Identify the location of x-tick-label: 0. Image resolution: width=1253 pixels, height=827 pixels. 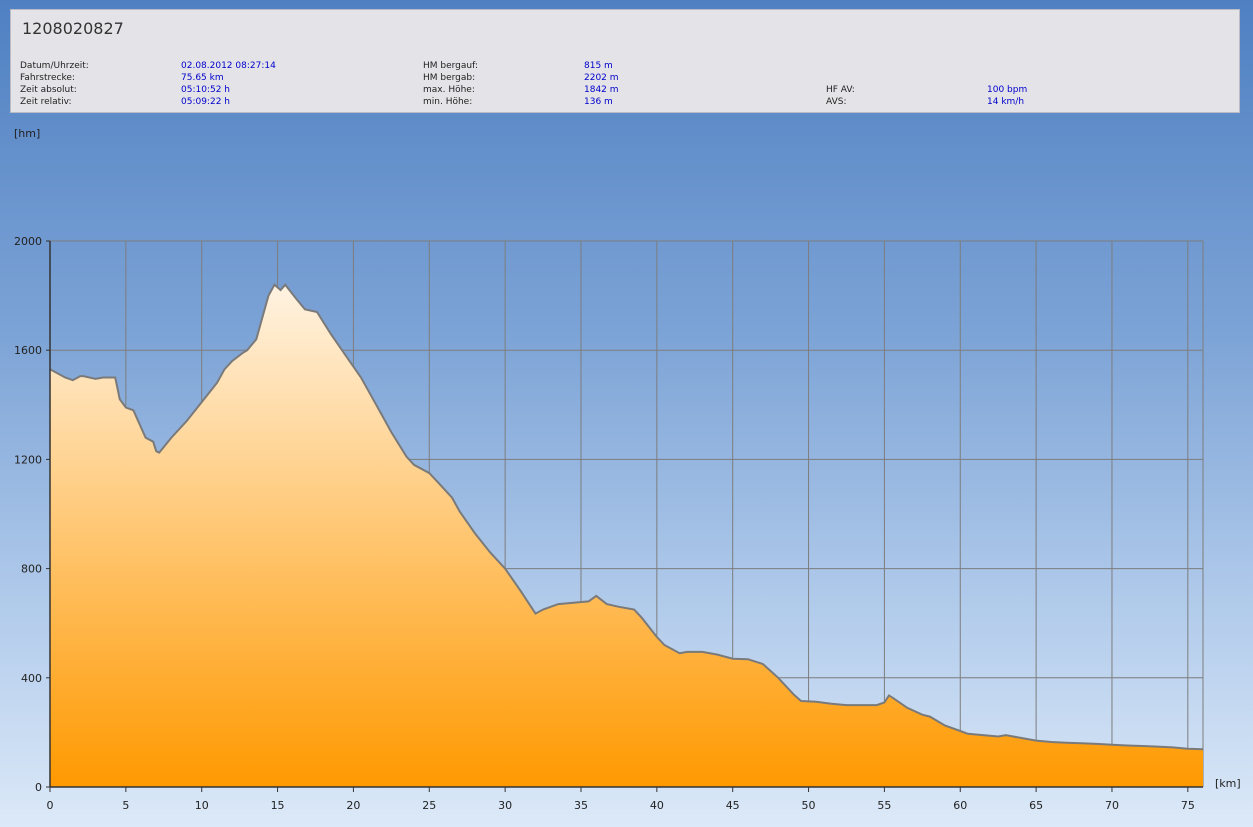
(50, 805).